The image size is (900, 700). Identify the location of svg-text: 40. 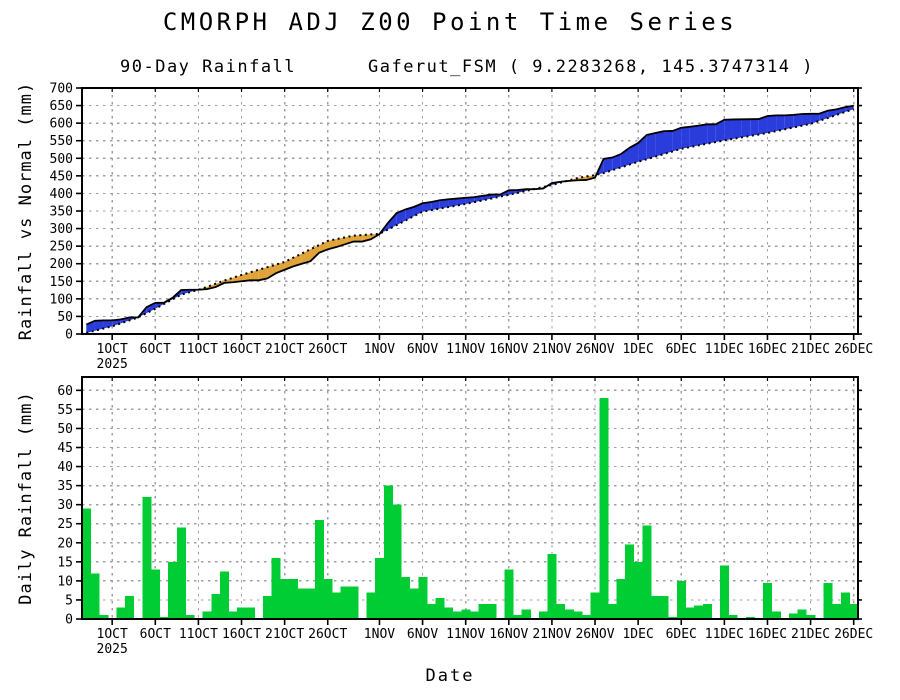
(65, 467).